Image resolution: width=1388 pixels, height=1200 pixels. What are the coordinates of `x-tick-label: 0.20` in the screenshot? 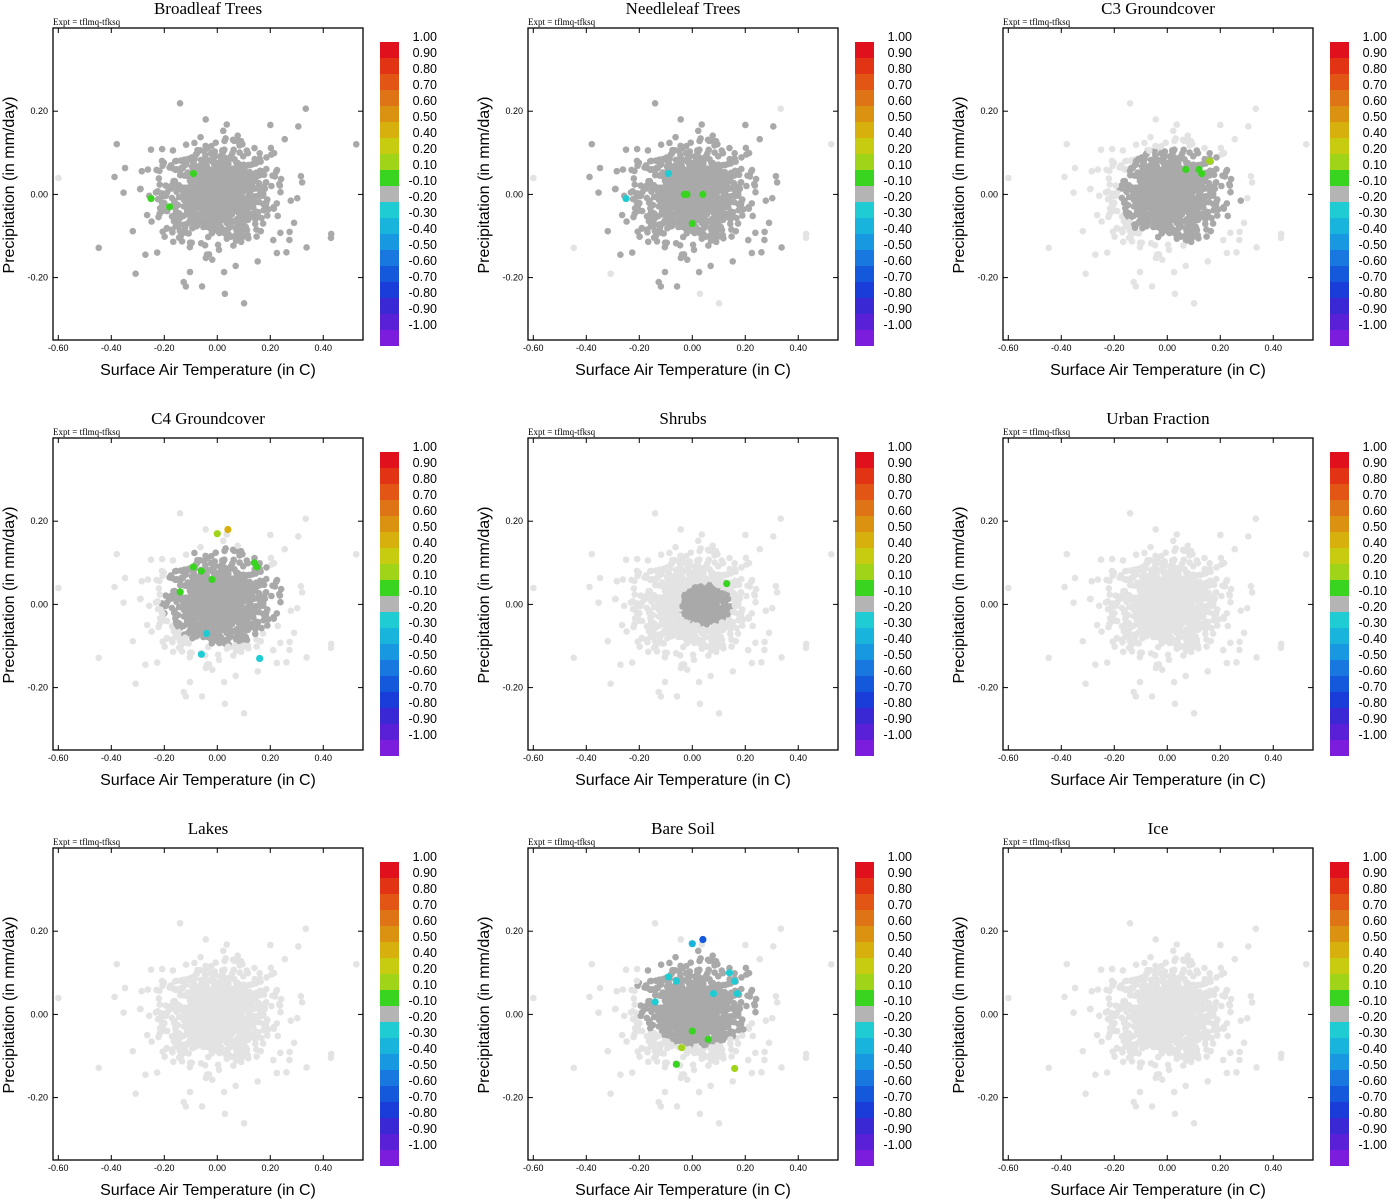 It's located at (270, 758).